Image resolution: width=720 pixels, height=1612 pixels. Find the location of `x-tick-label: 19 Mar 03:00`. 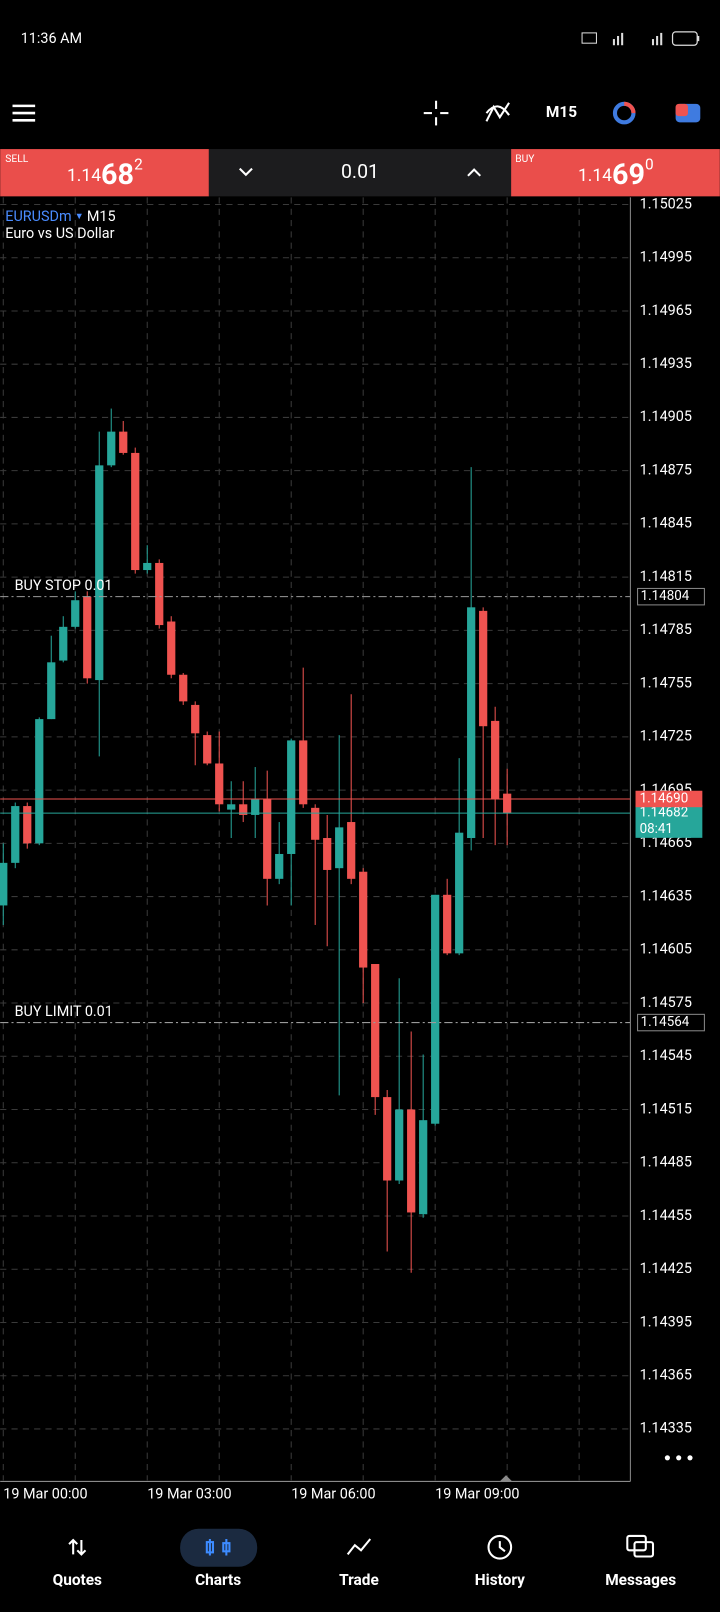

x-tick-label: 19 Mar 03:00 is located at coordinates (189, 1494).